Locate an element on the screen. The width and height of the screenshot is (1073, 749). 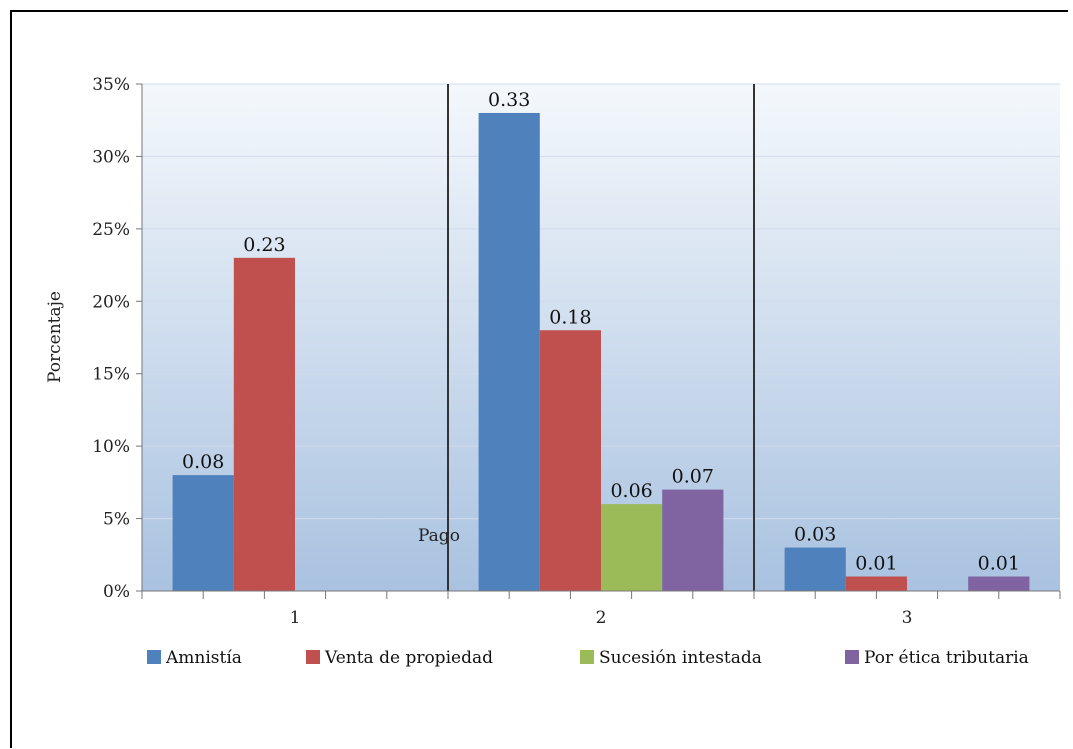
data-label: 0.03 is located at coordinates (815, 535).